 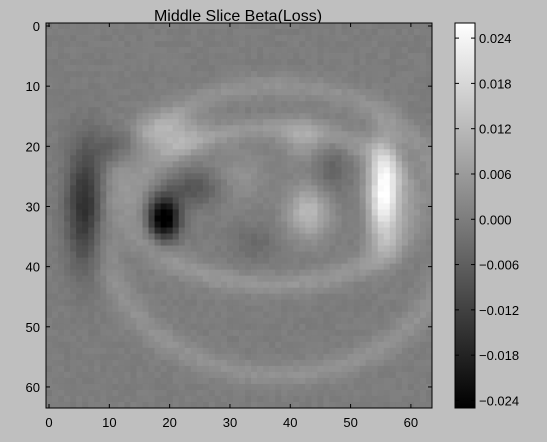 I want to click on x-tick-label: 10, so click(x=109, y=422).